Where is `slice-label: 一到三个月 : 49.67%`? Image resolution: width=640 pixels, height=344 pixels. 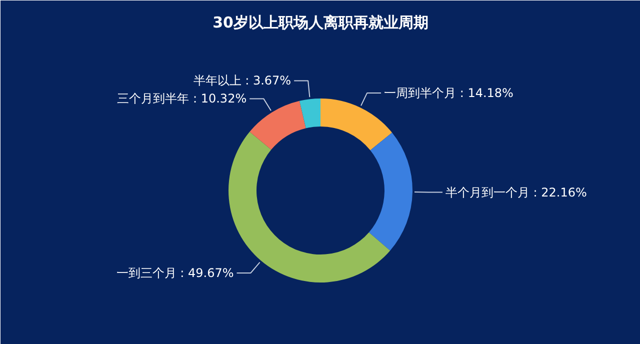
slice-label: 一到三个月 : 49.67% is located at coordinates (175, 273).